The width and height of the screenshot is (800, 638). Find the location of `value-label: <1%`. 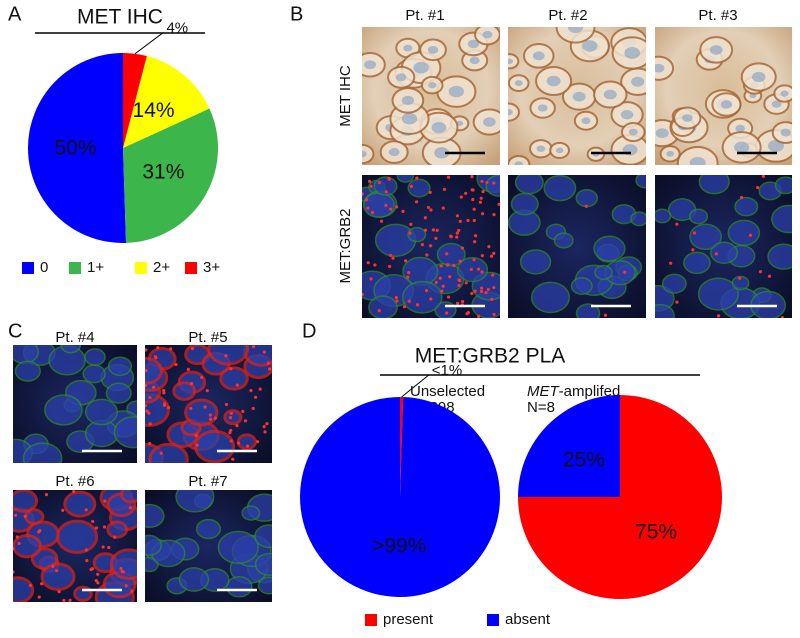

value-label: <1% is located at coordinates (447, 370).